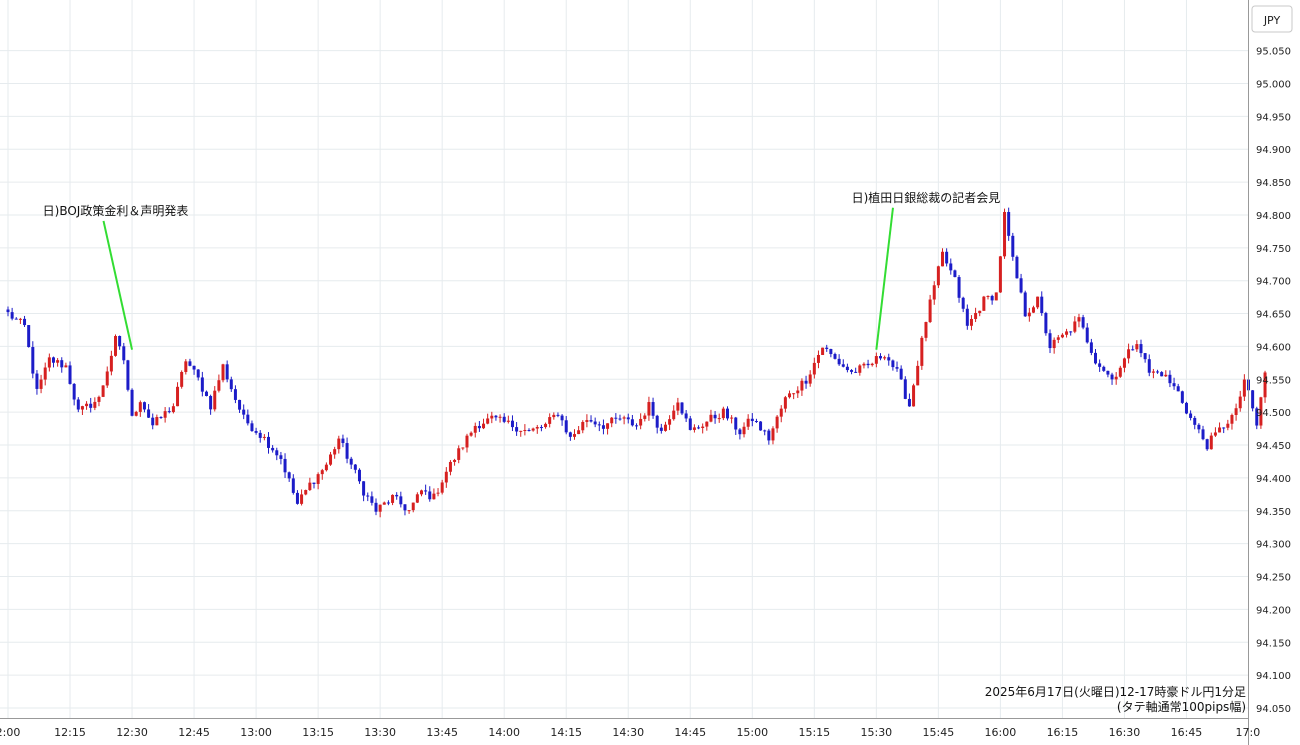 This screenshot has width=1300, height=745. Describe the element at coordinates (926, 197) in the screenshot. I see `annotation-label: 日)植田日銀総裁の記者会見` at that location.